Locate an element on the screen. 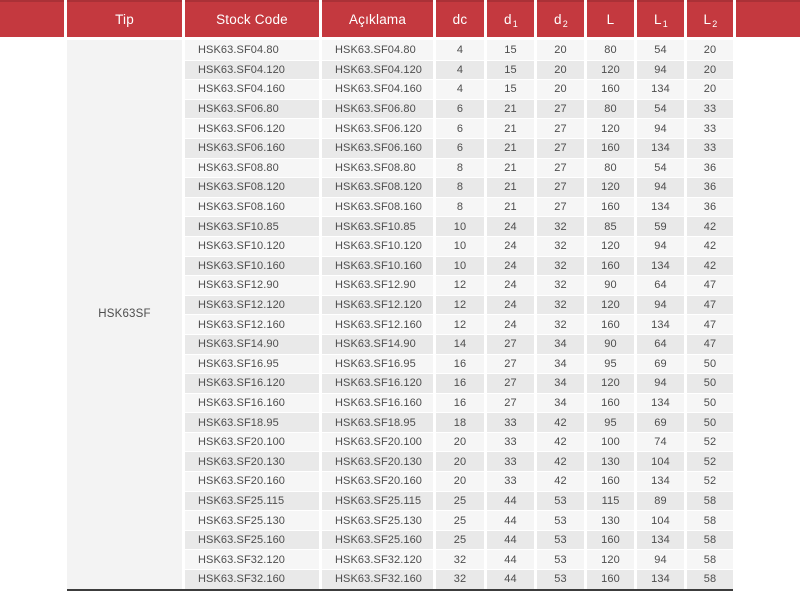 The width and height of the screenshot is (800, 599). d2-cell: 20 is located at coordinates (560, 50).